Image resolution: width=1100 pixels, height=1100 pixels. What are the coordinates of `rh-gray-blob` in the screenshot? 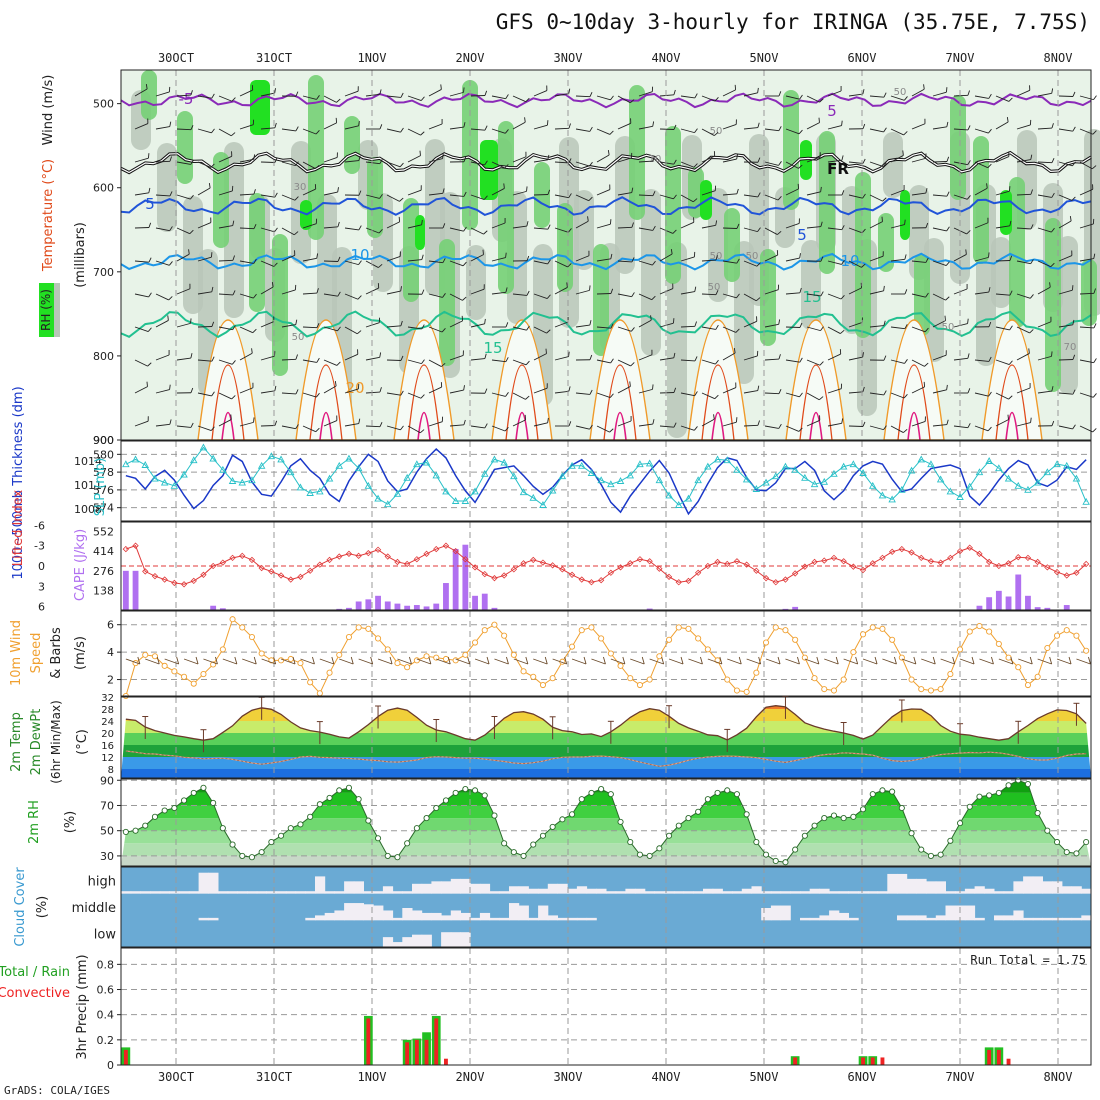 It's located at (476, 282).